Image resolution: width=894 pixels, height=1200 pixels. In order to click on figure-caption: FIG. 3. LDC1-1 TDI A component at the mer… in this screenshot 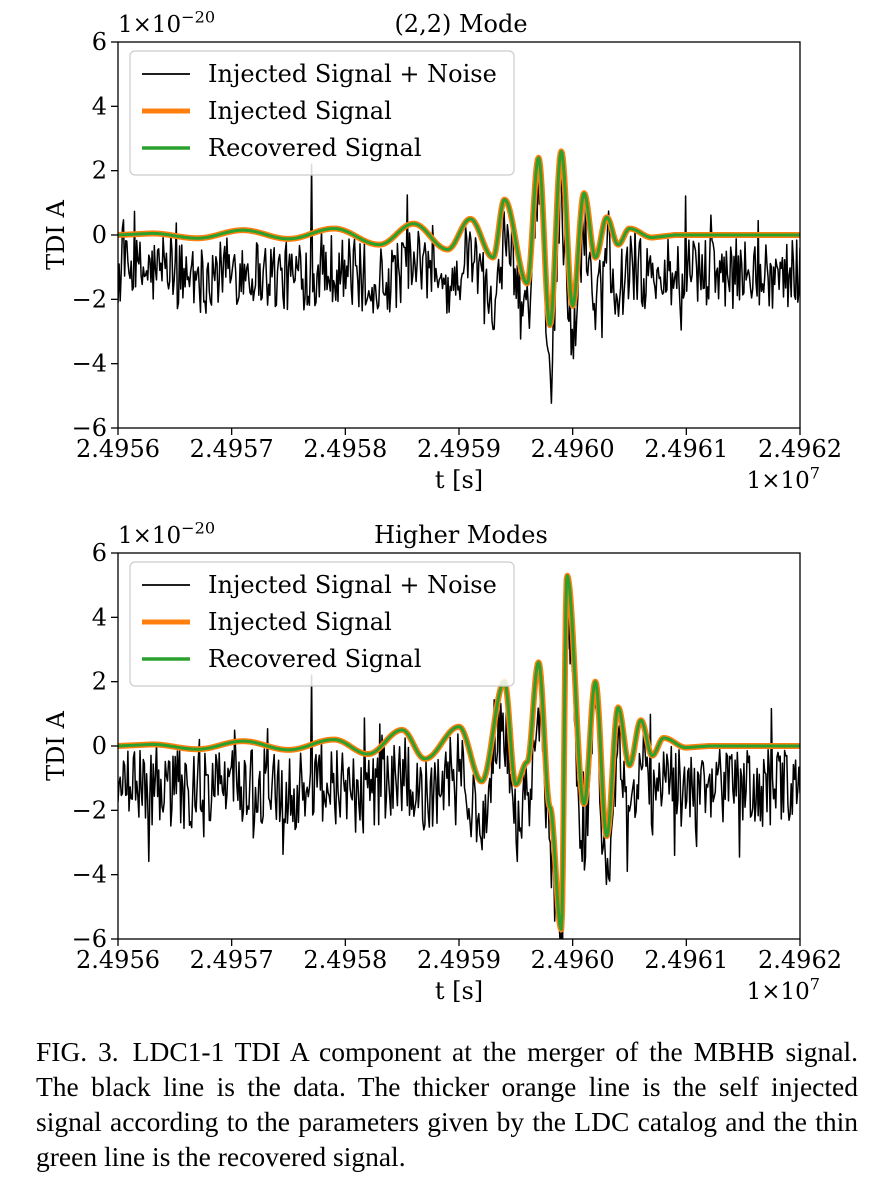, I will do `click(447, 1104)`.